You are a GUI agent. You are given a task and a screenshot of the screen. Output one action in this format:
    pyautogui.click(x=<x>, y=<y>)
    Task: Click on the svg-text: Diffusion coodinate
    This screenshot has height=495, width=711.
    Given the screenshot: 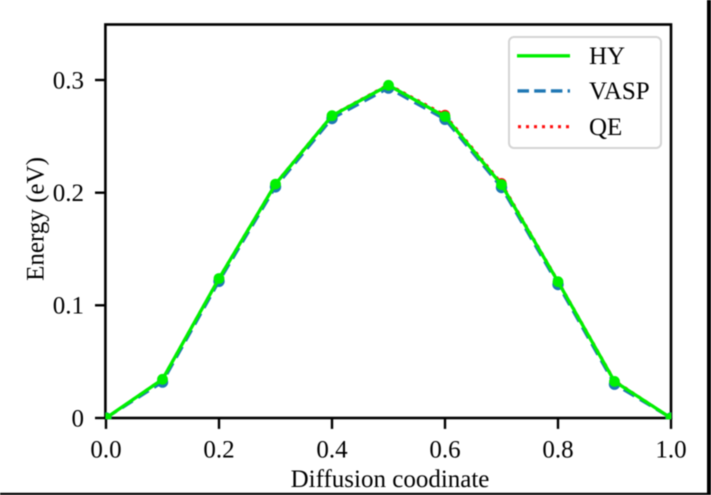 What is the action you would take?
    pyautogui.click(x=390, y=479)
    